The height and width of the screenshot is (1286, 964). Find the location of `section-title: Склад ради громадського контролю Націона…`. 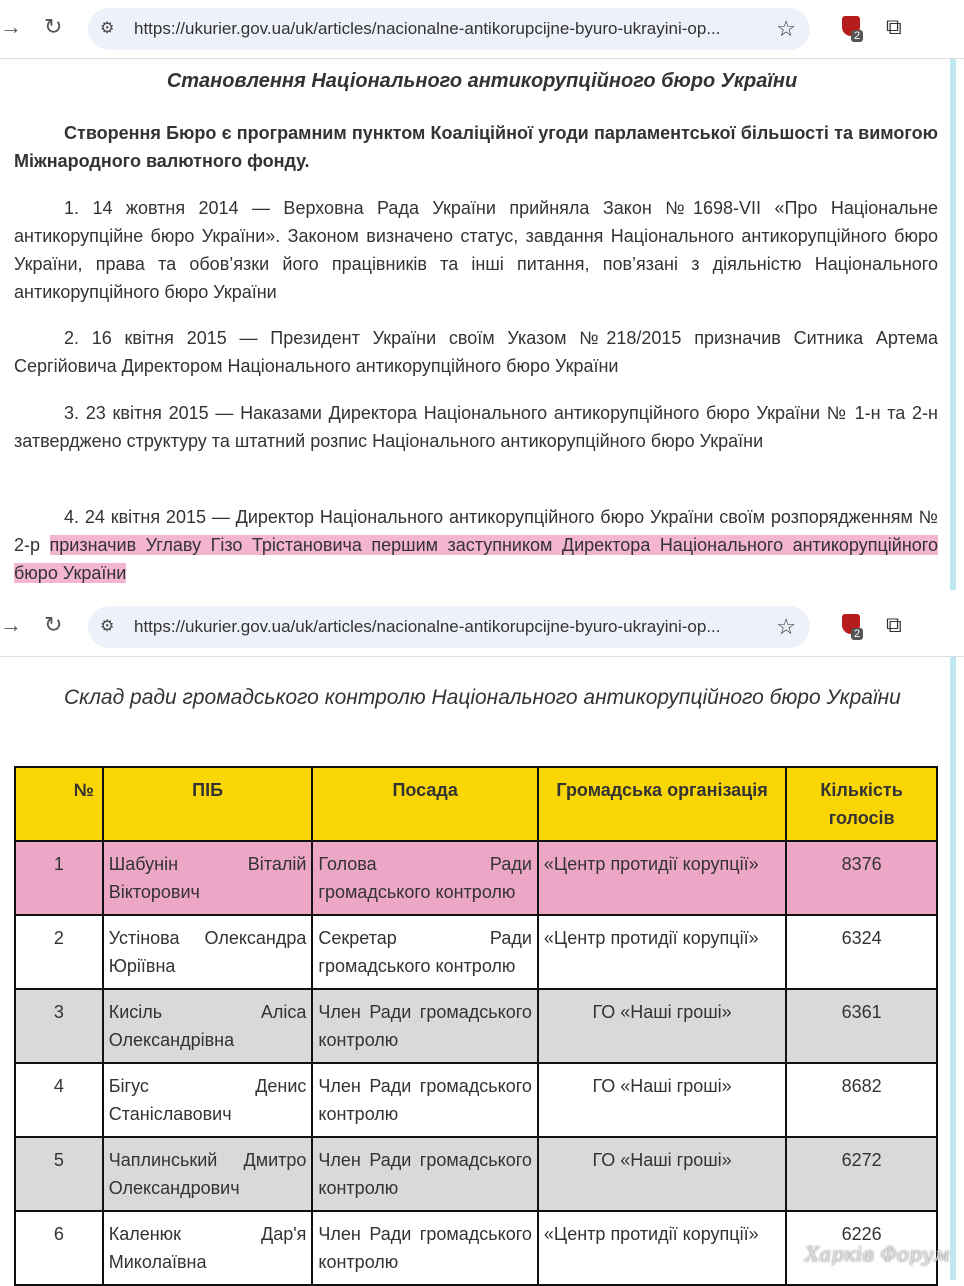

section-title: Склад ради громадського контролю Націона… is located at coordinates (482, 697).